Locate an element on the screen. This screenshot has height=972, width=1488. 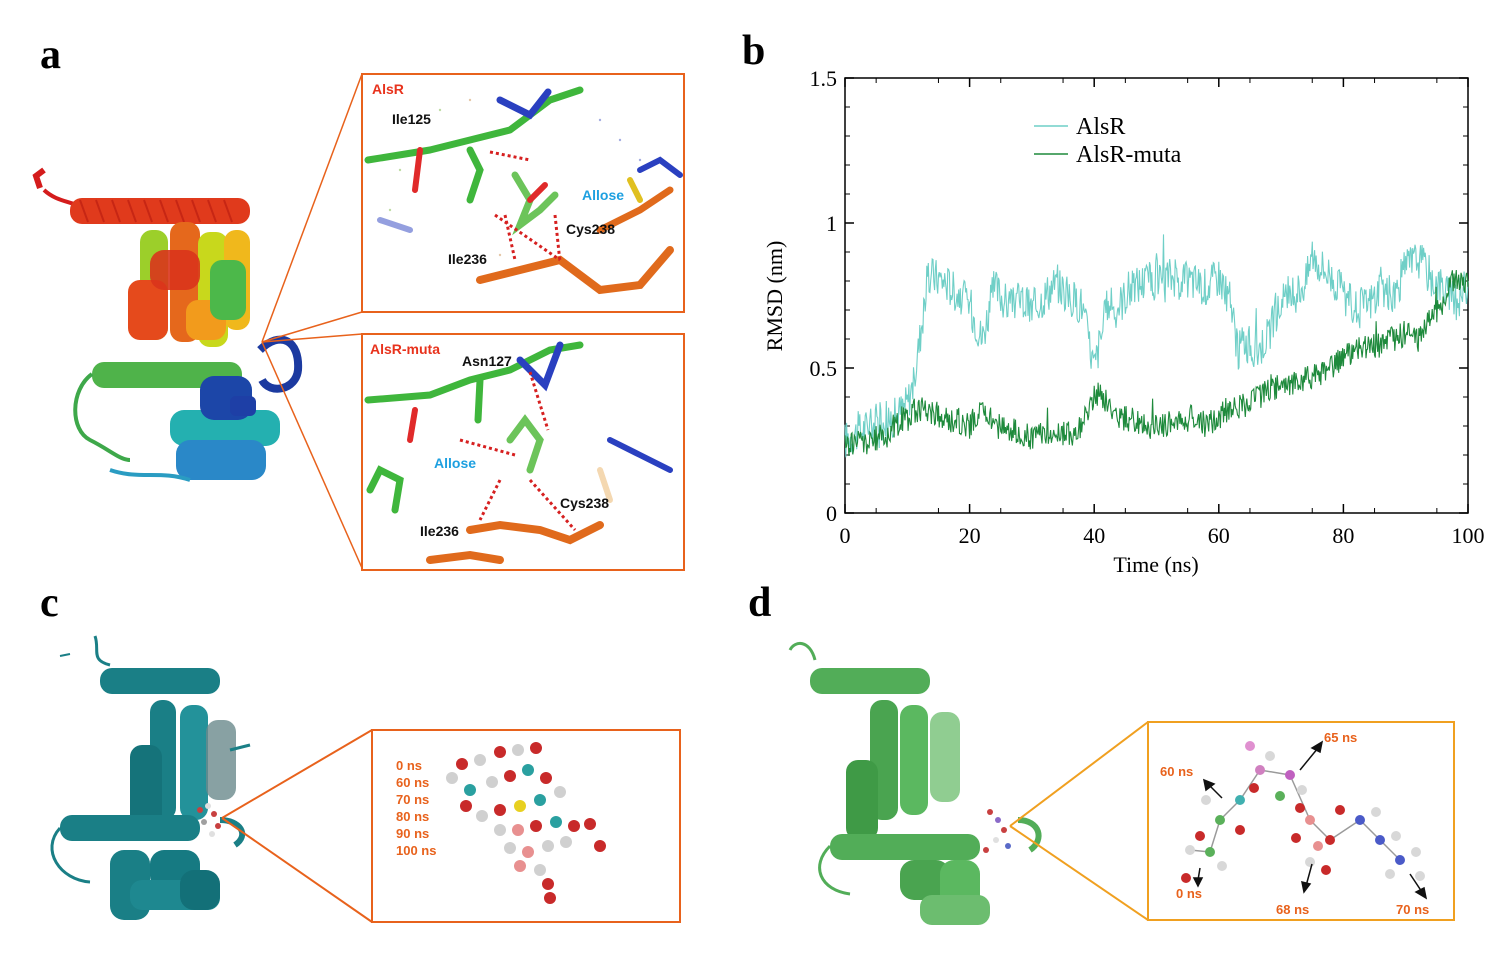
panel-letter-a: a is located at coordinates (50, 55).